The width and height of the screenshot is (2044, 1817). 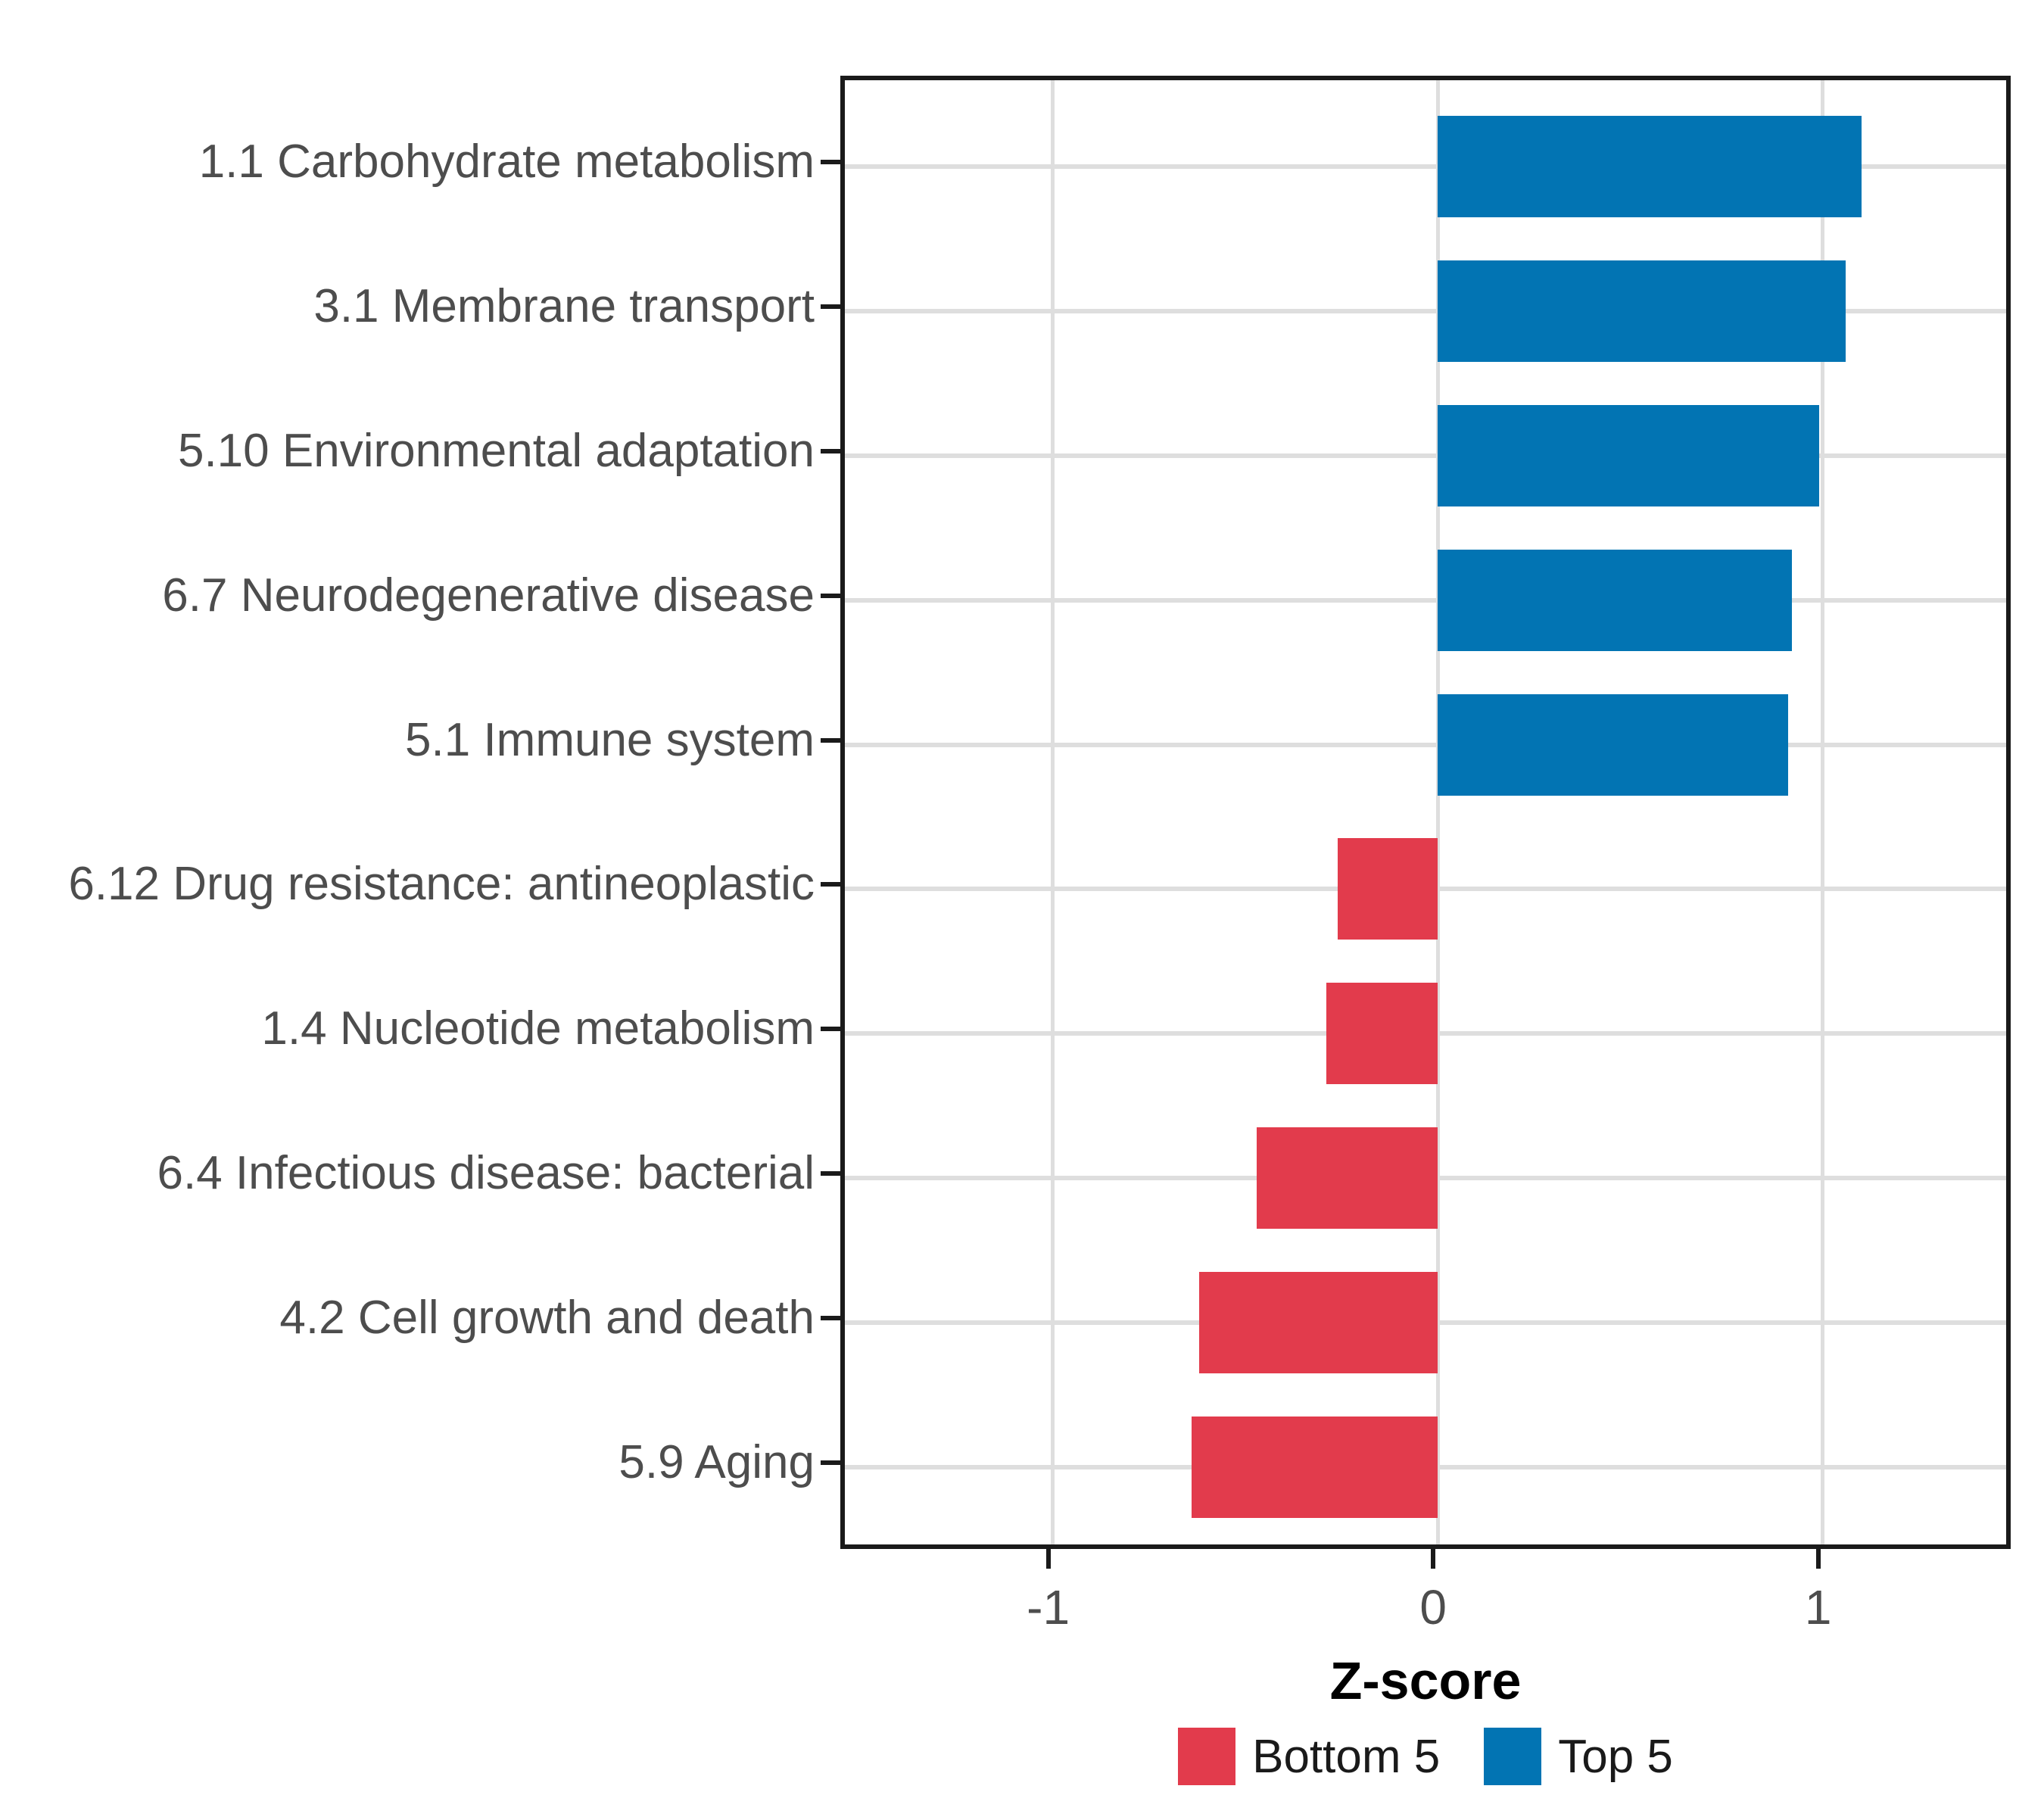 What do you see at coordinates (1314, 1467) in the screenshot?
I see `bar-5-9-aging` at bounding box center [1314, 1467].